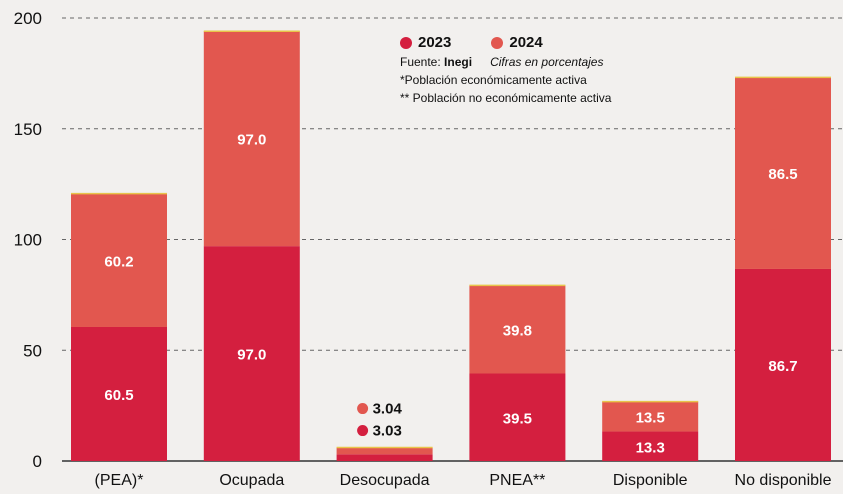 This screenshot has height=494, width=843. I want to click on data-label-2023: 97.0, so click(251, 355).